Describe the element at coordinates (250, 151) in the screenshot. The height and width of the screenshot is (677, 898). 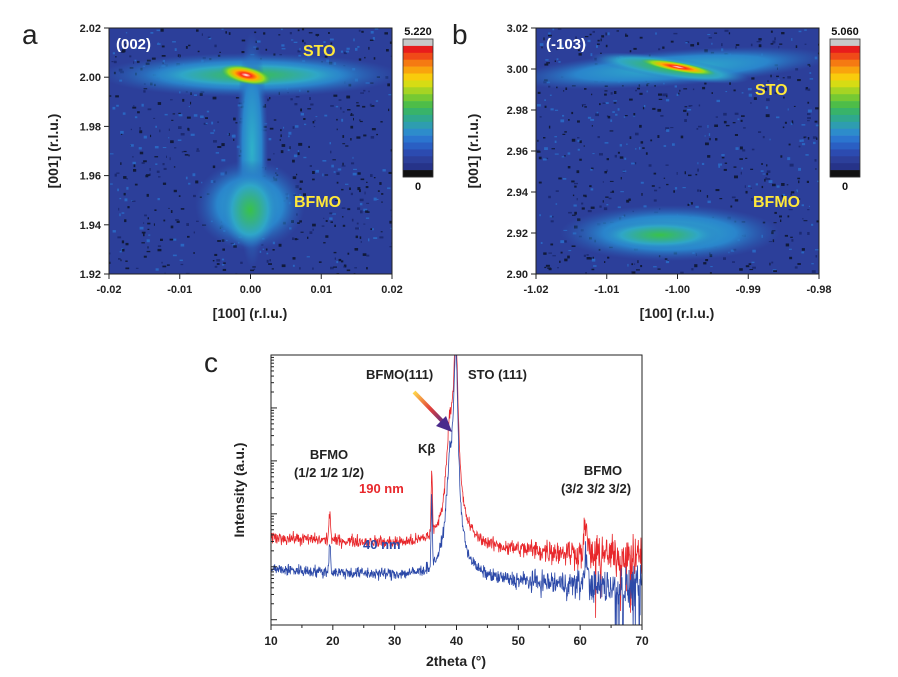
I see `noise-speckles` at that location.